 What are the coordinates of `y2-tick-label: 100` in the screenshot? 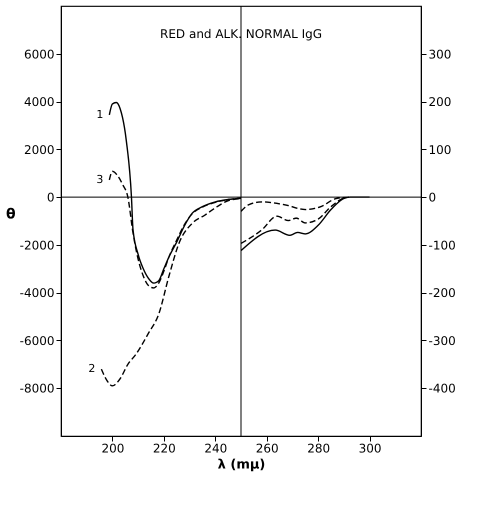 It's located at (440, 149).